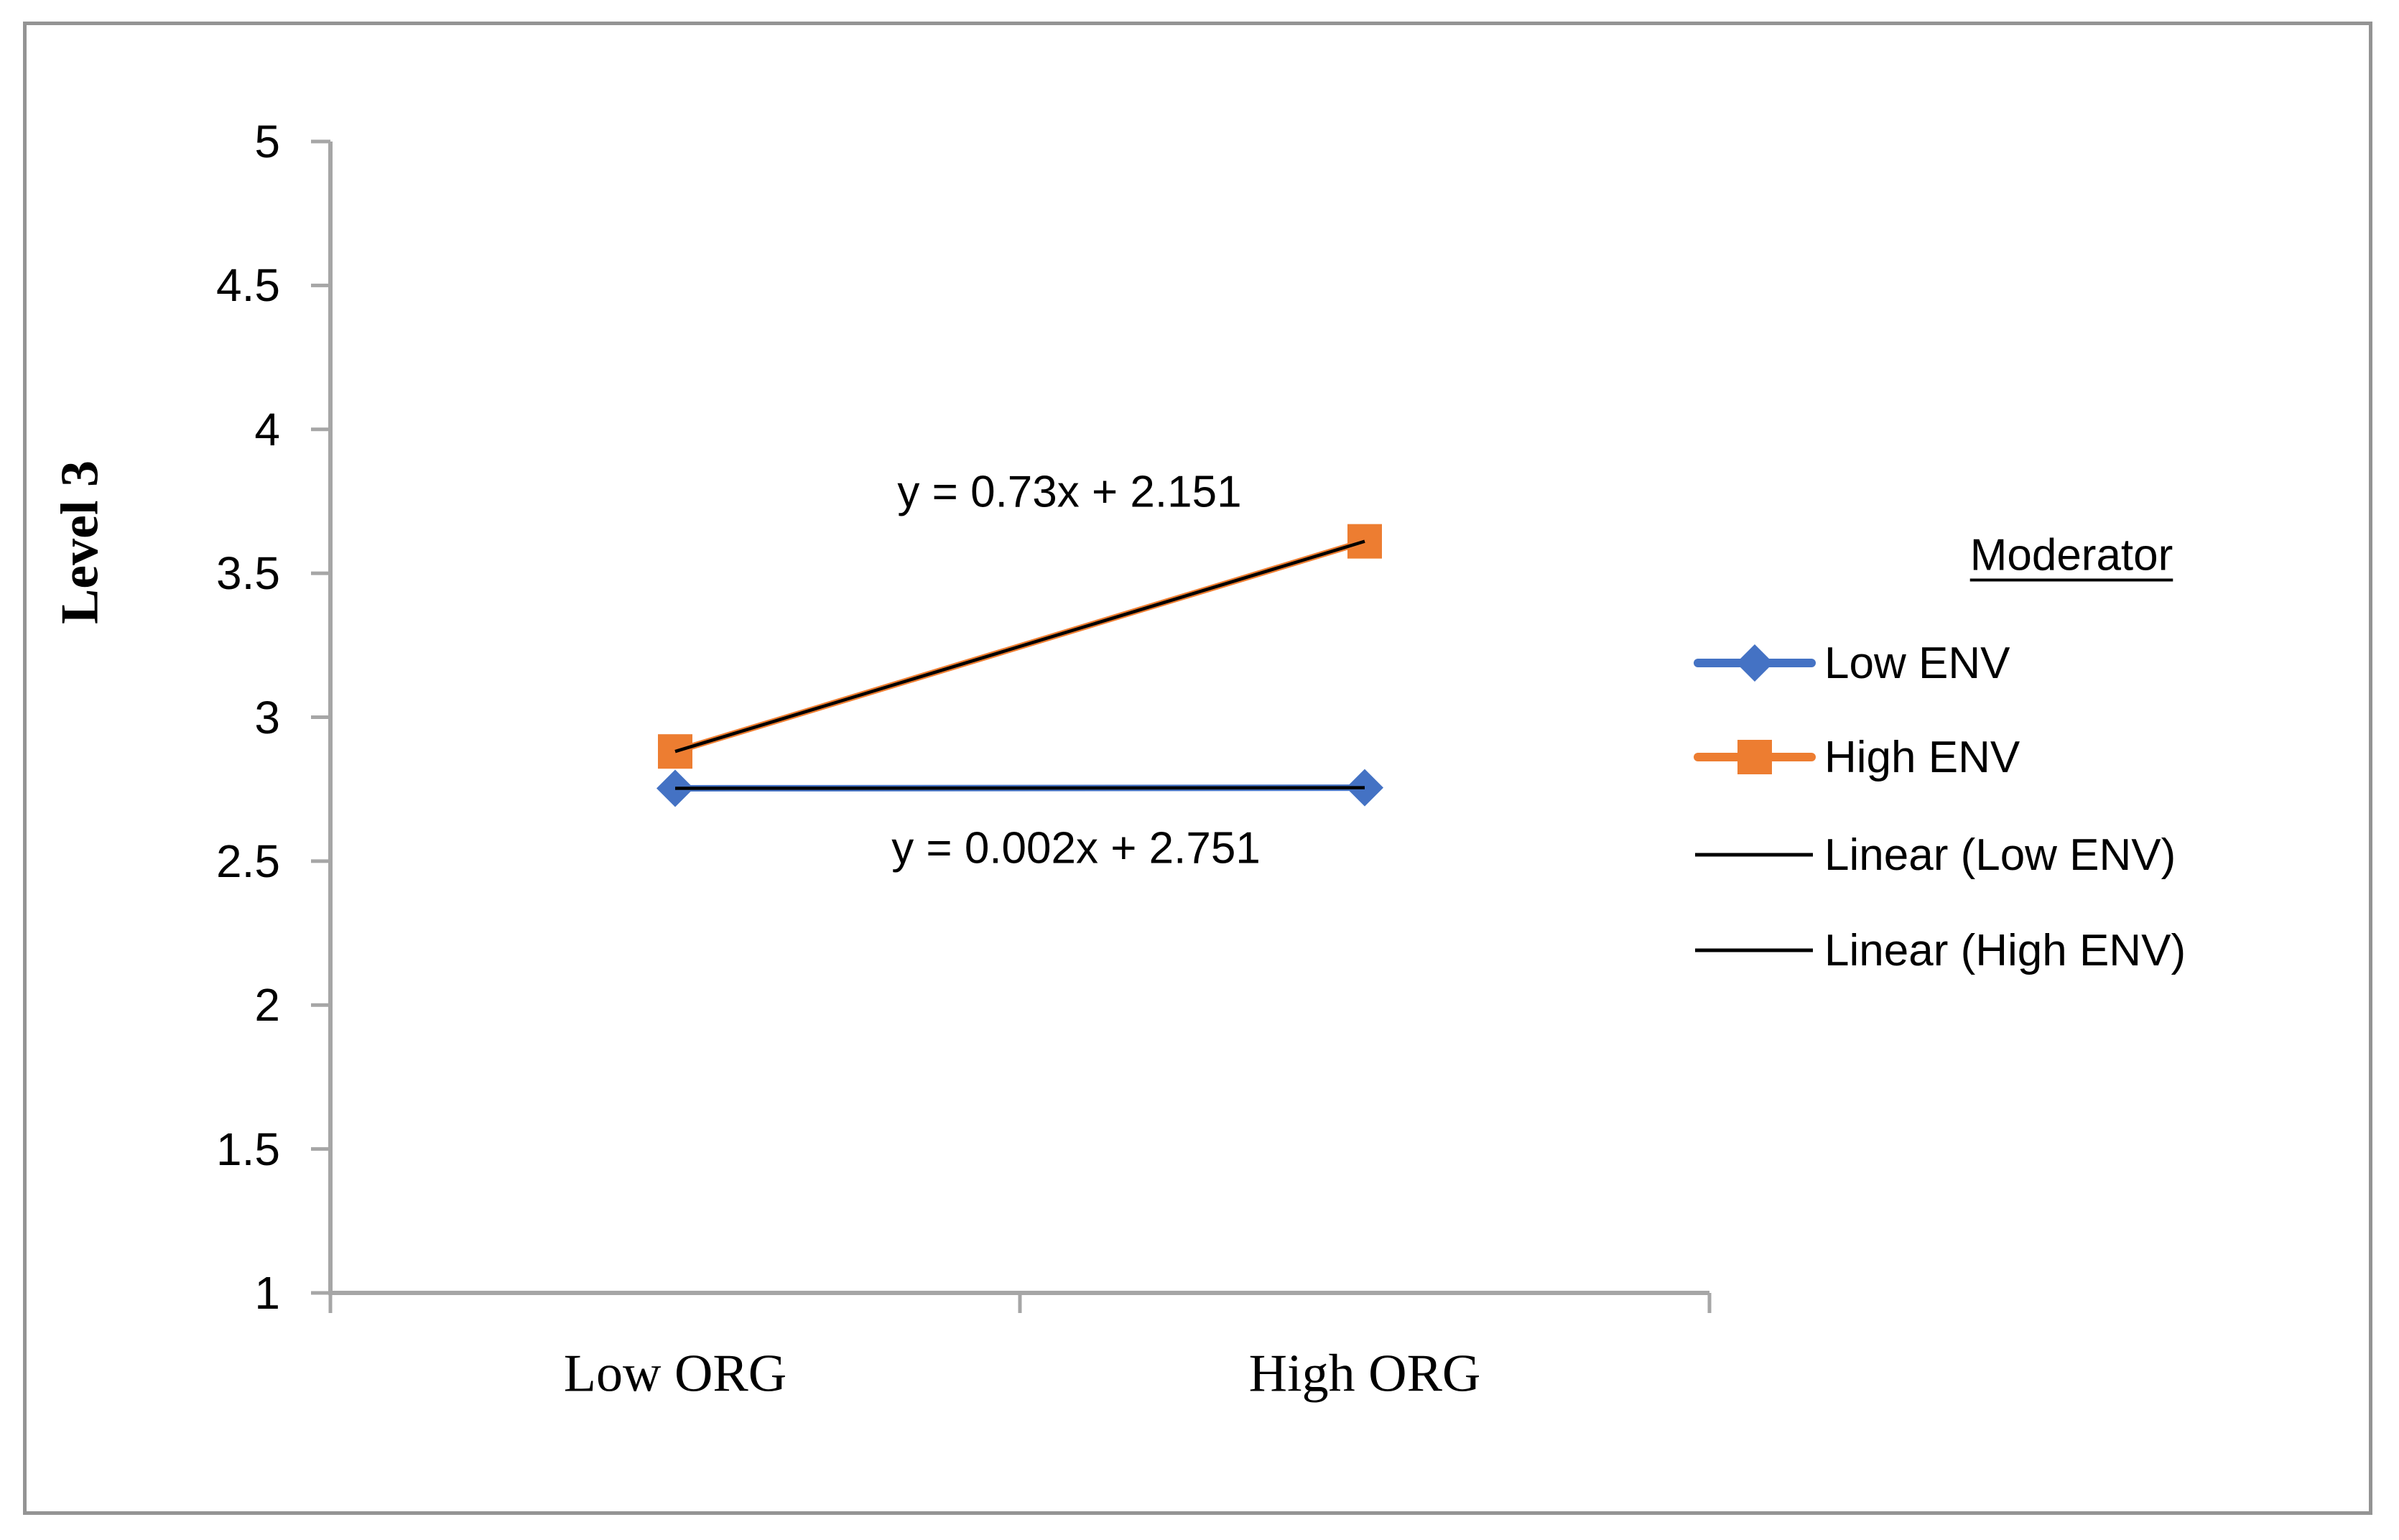 This screenshot has height=1540, width=2399. I want to click on y-tick-label-3: 3, so click(267, 717).